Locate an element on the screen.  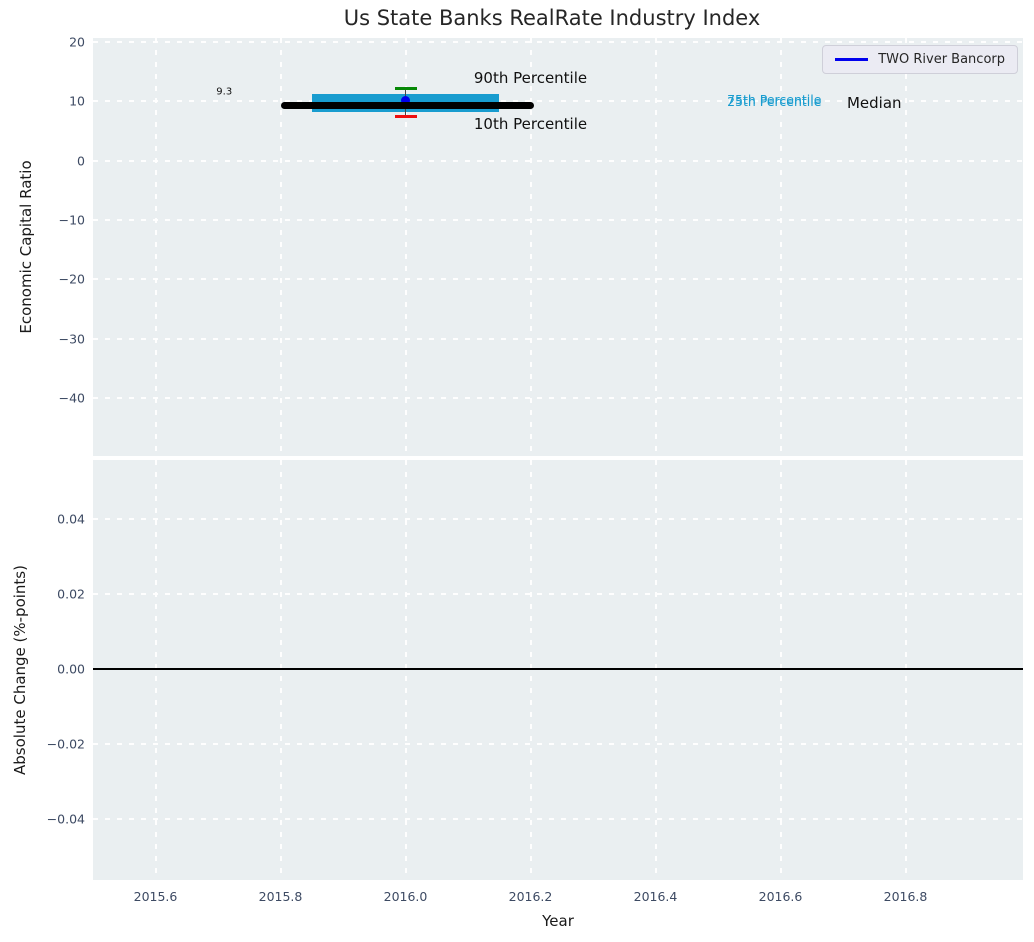
x-tick-label-2016.4: 2016.4 is located at coordinates (655, 896).